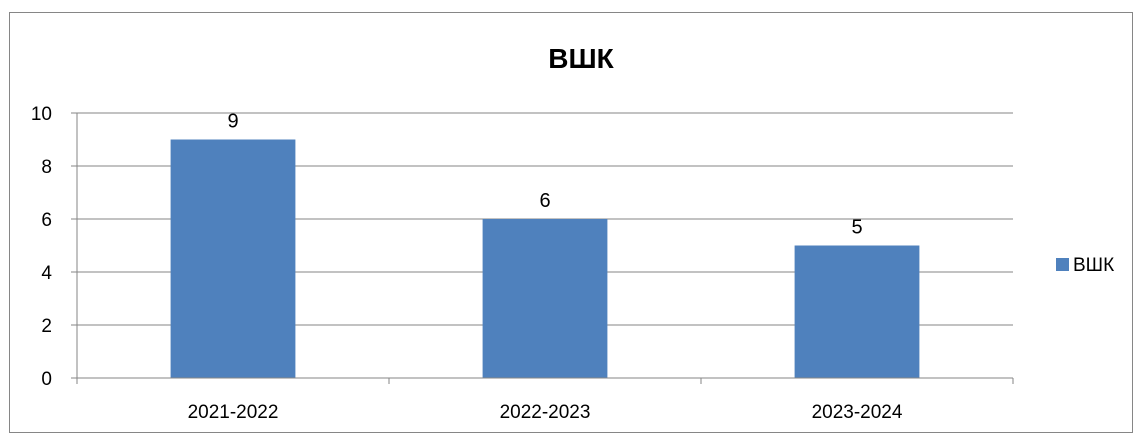  Describe the element at coordinates (1093, 265) in the screenshot. I see `legend-label: ВШК` at that location.